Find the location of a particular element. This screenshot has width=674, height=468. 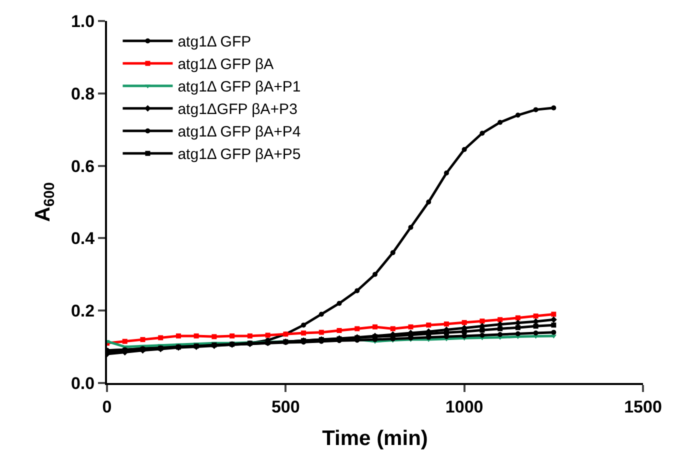

legend-label: atg1Δ GFP βA+P1 is located at coordinates (239, 87).